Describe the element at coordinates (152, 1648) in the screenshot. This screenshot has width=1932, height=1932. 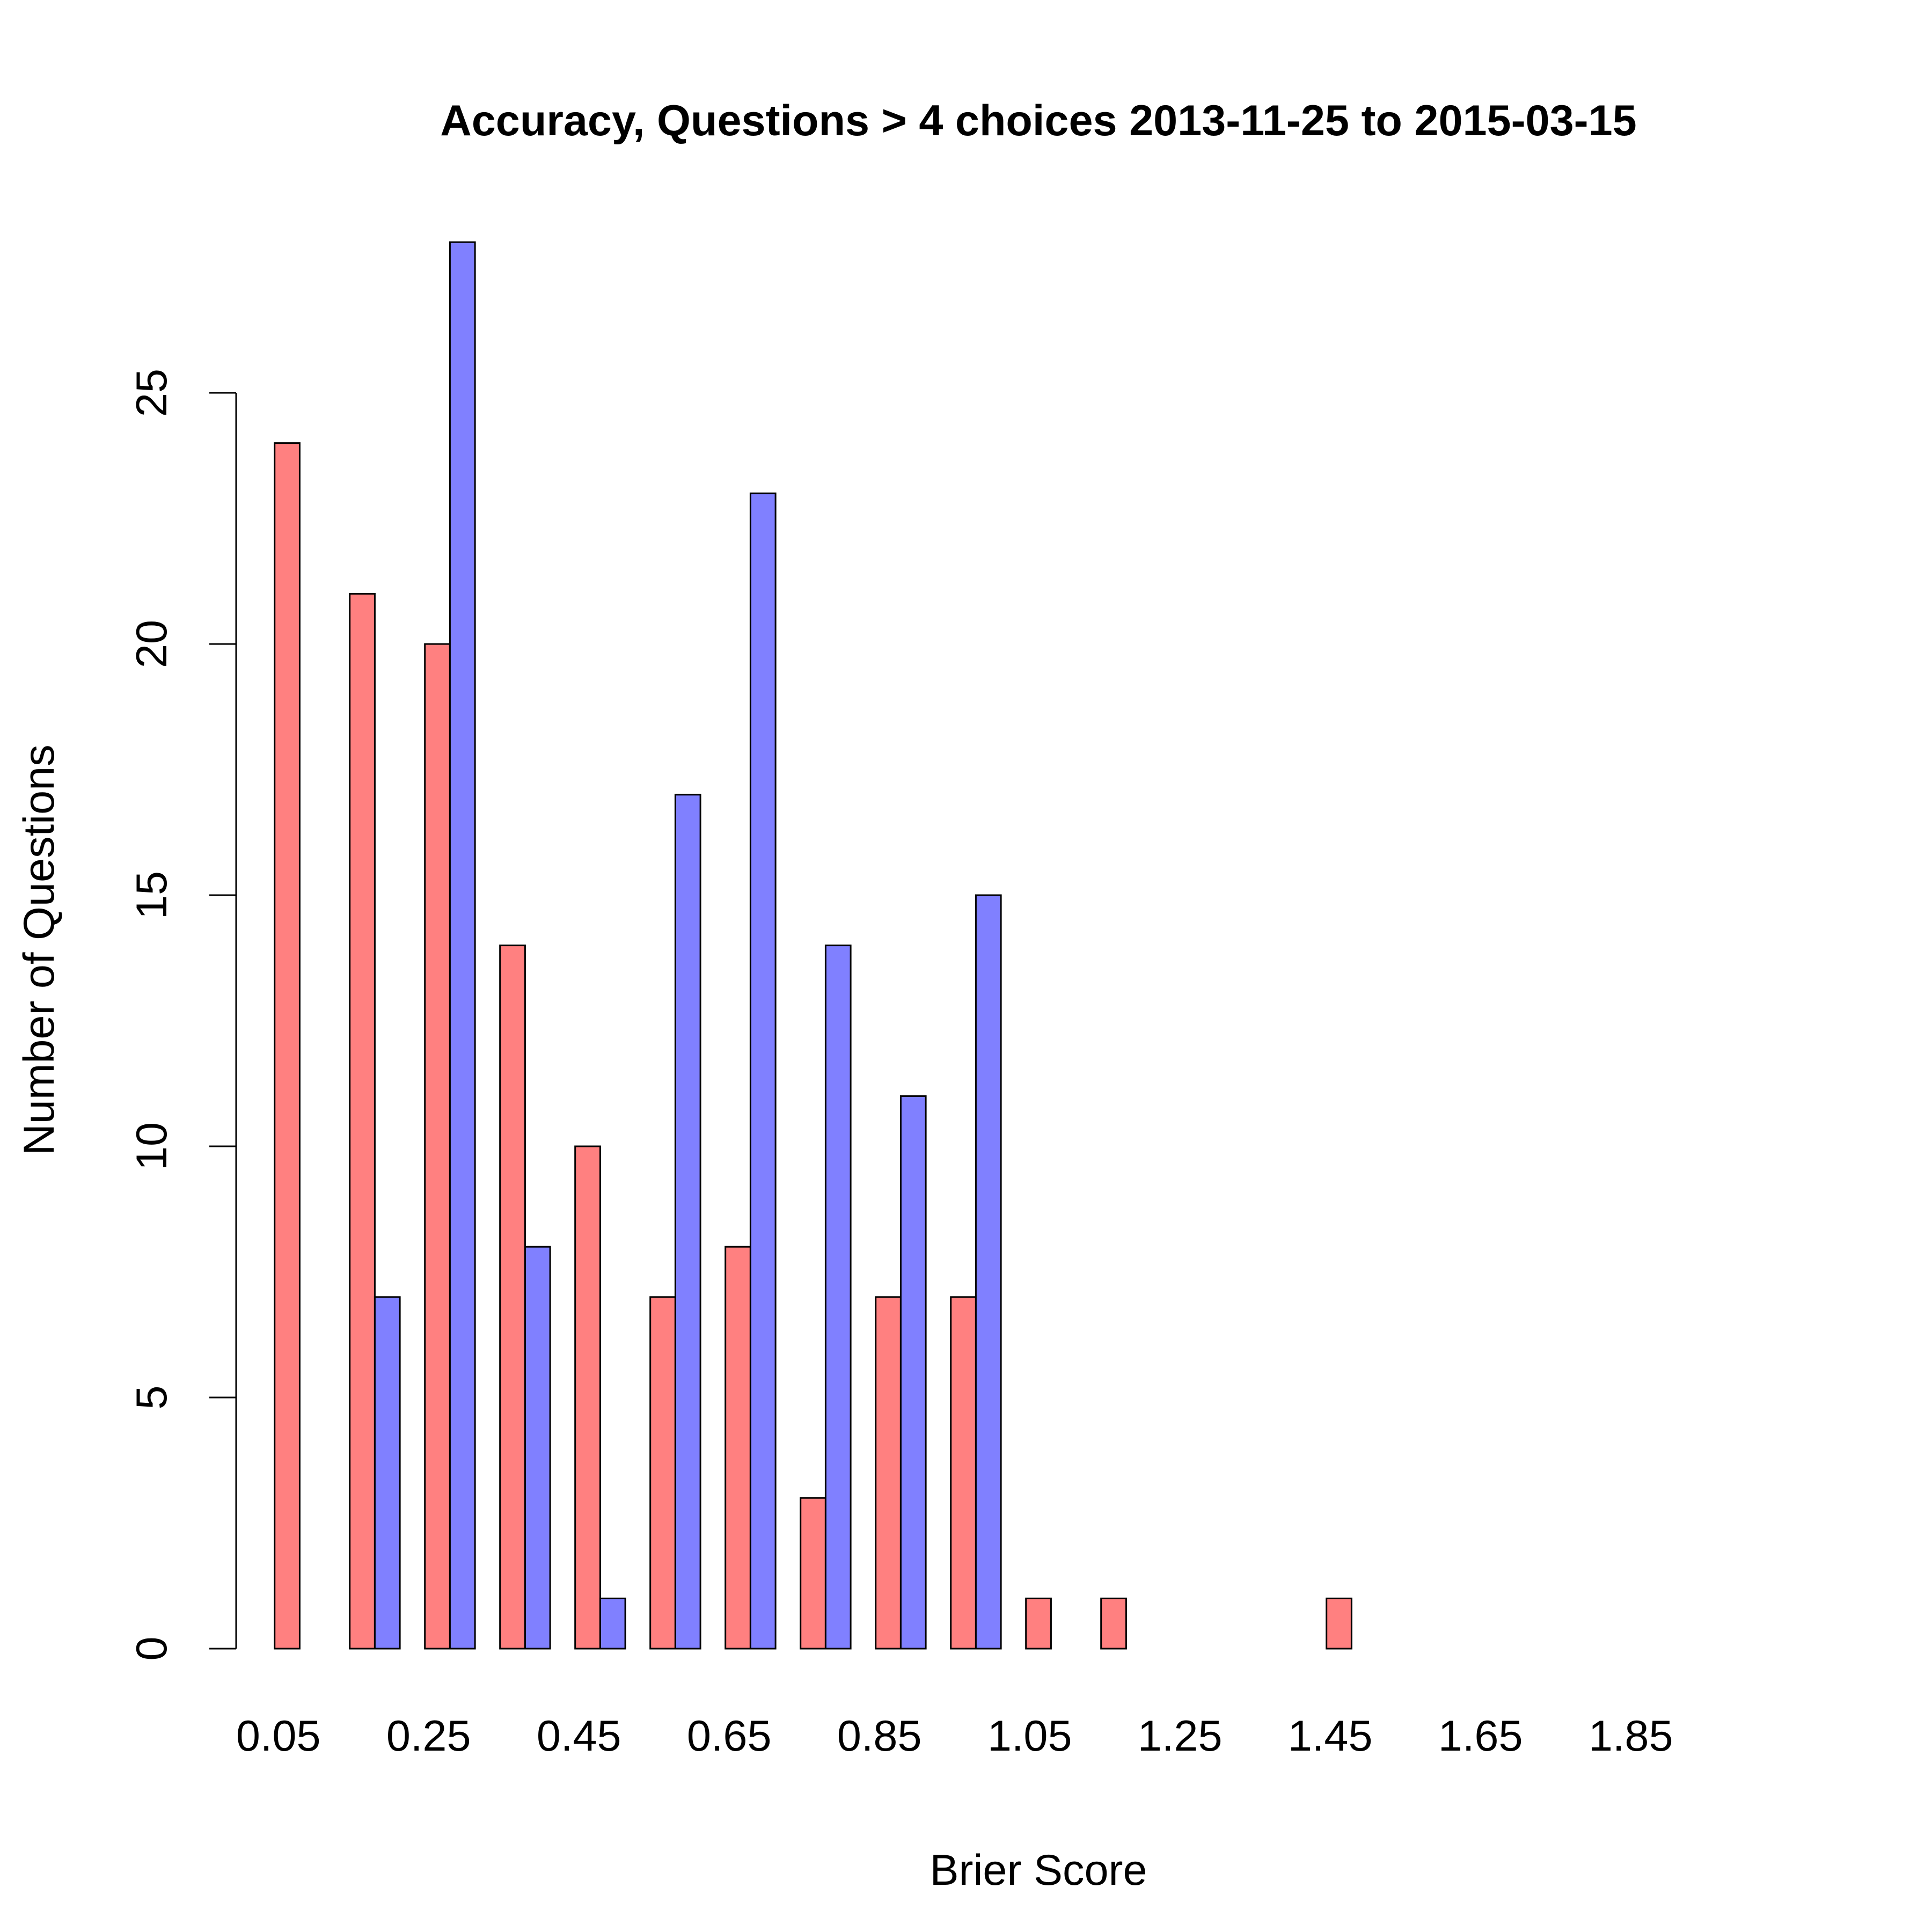
I see `y-tick-label-0: 0` at that location.